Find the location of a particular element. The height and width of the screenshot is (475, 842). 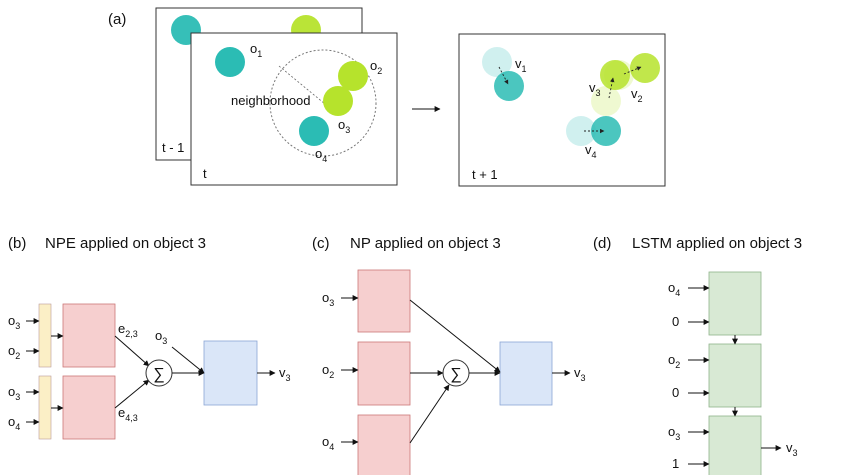

panel-a-tag: (a) is located at coordinates (117, 19).